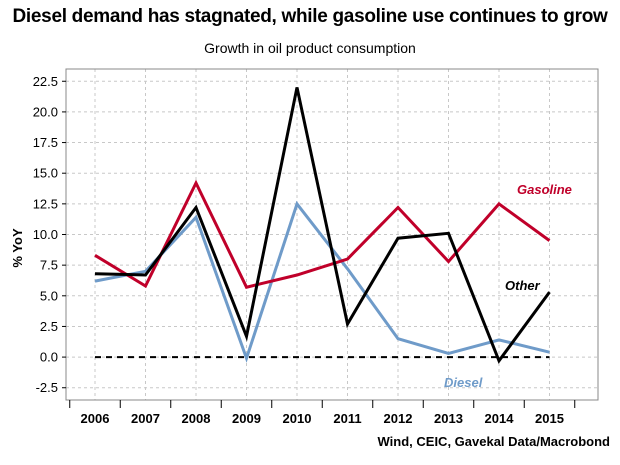 This screenshot has height=465, width=620. Describe the element at coordinates (45, 234) in the screenshot. I see `y-tick-label: 10.0` at that location.